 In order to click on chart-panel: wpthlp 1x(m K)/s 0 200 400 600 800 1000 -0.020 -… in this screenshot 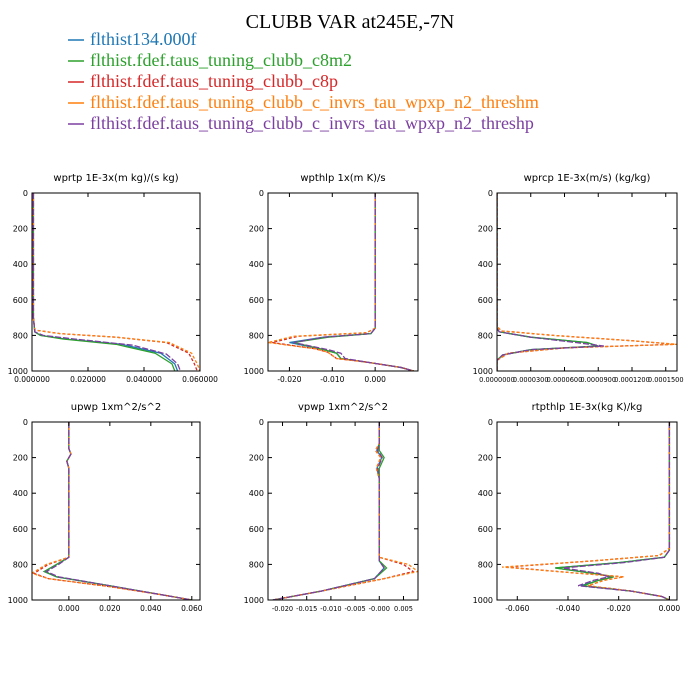, I will do `click(331, 278)`.